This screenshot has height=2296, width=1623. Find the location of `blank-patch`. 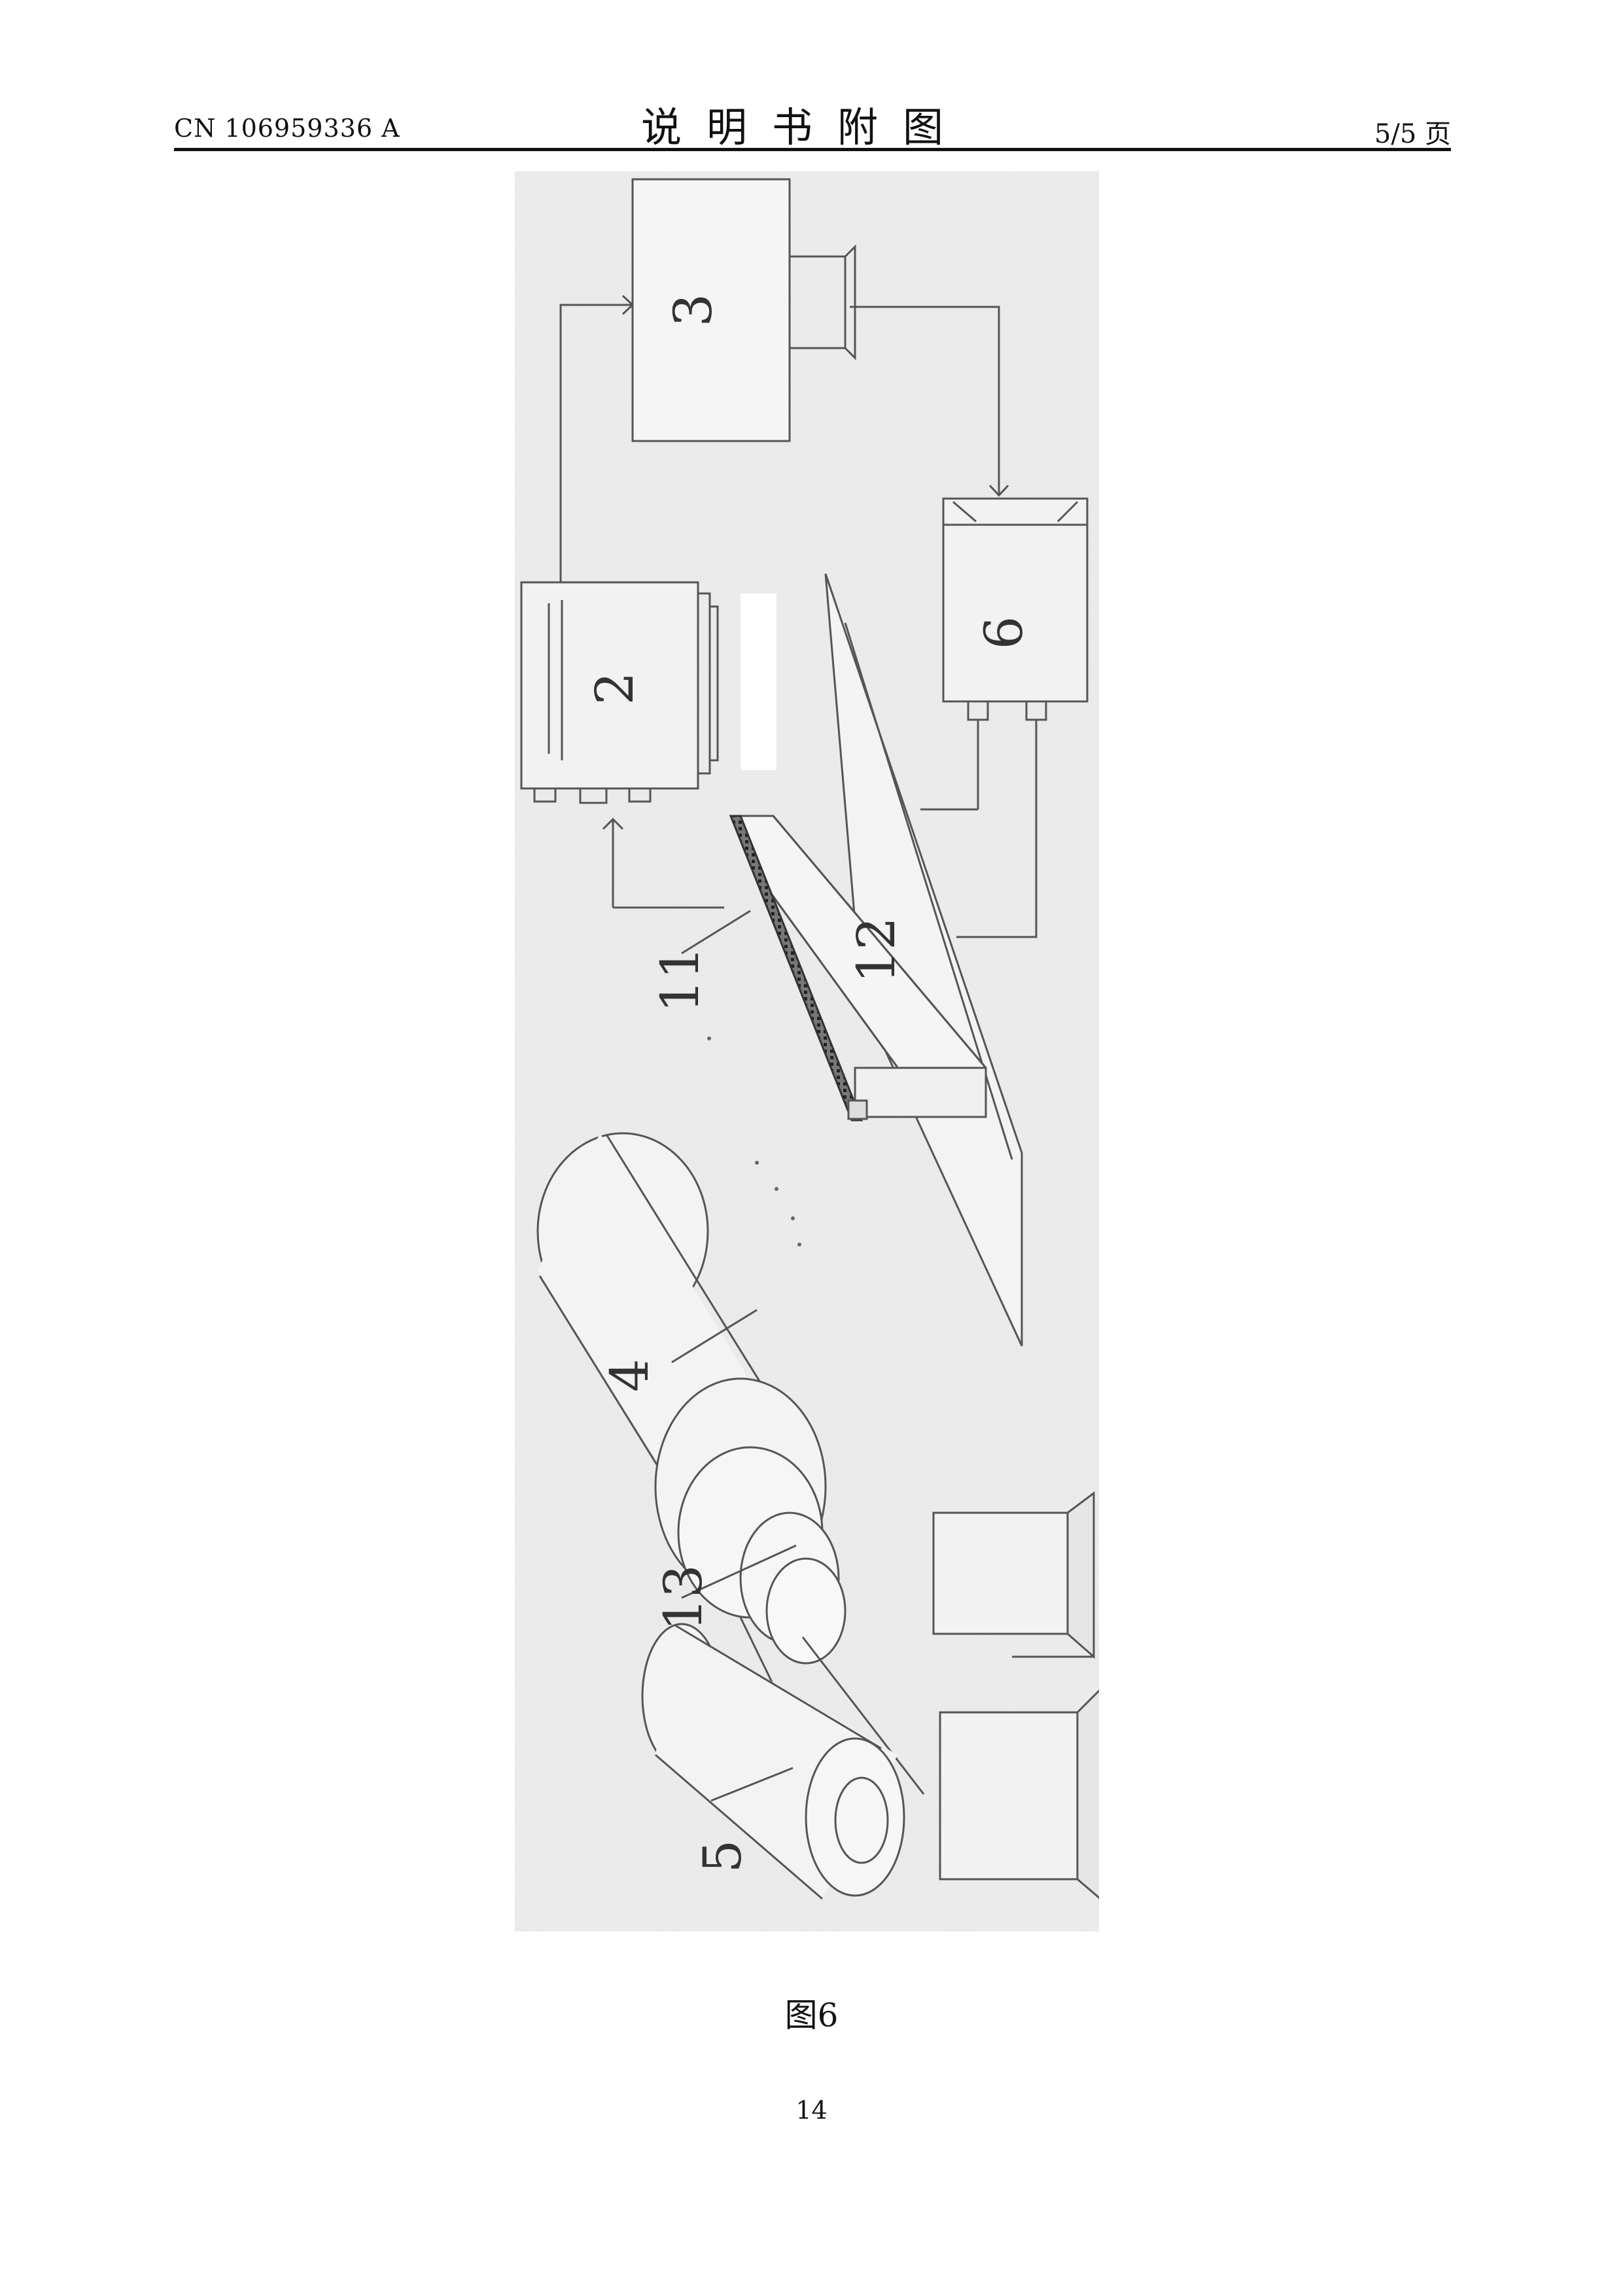

blank-patch is located at coordinates (759, 681).